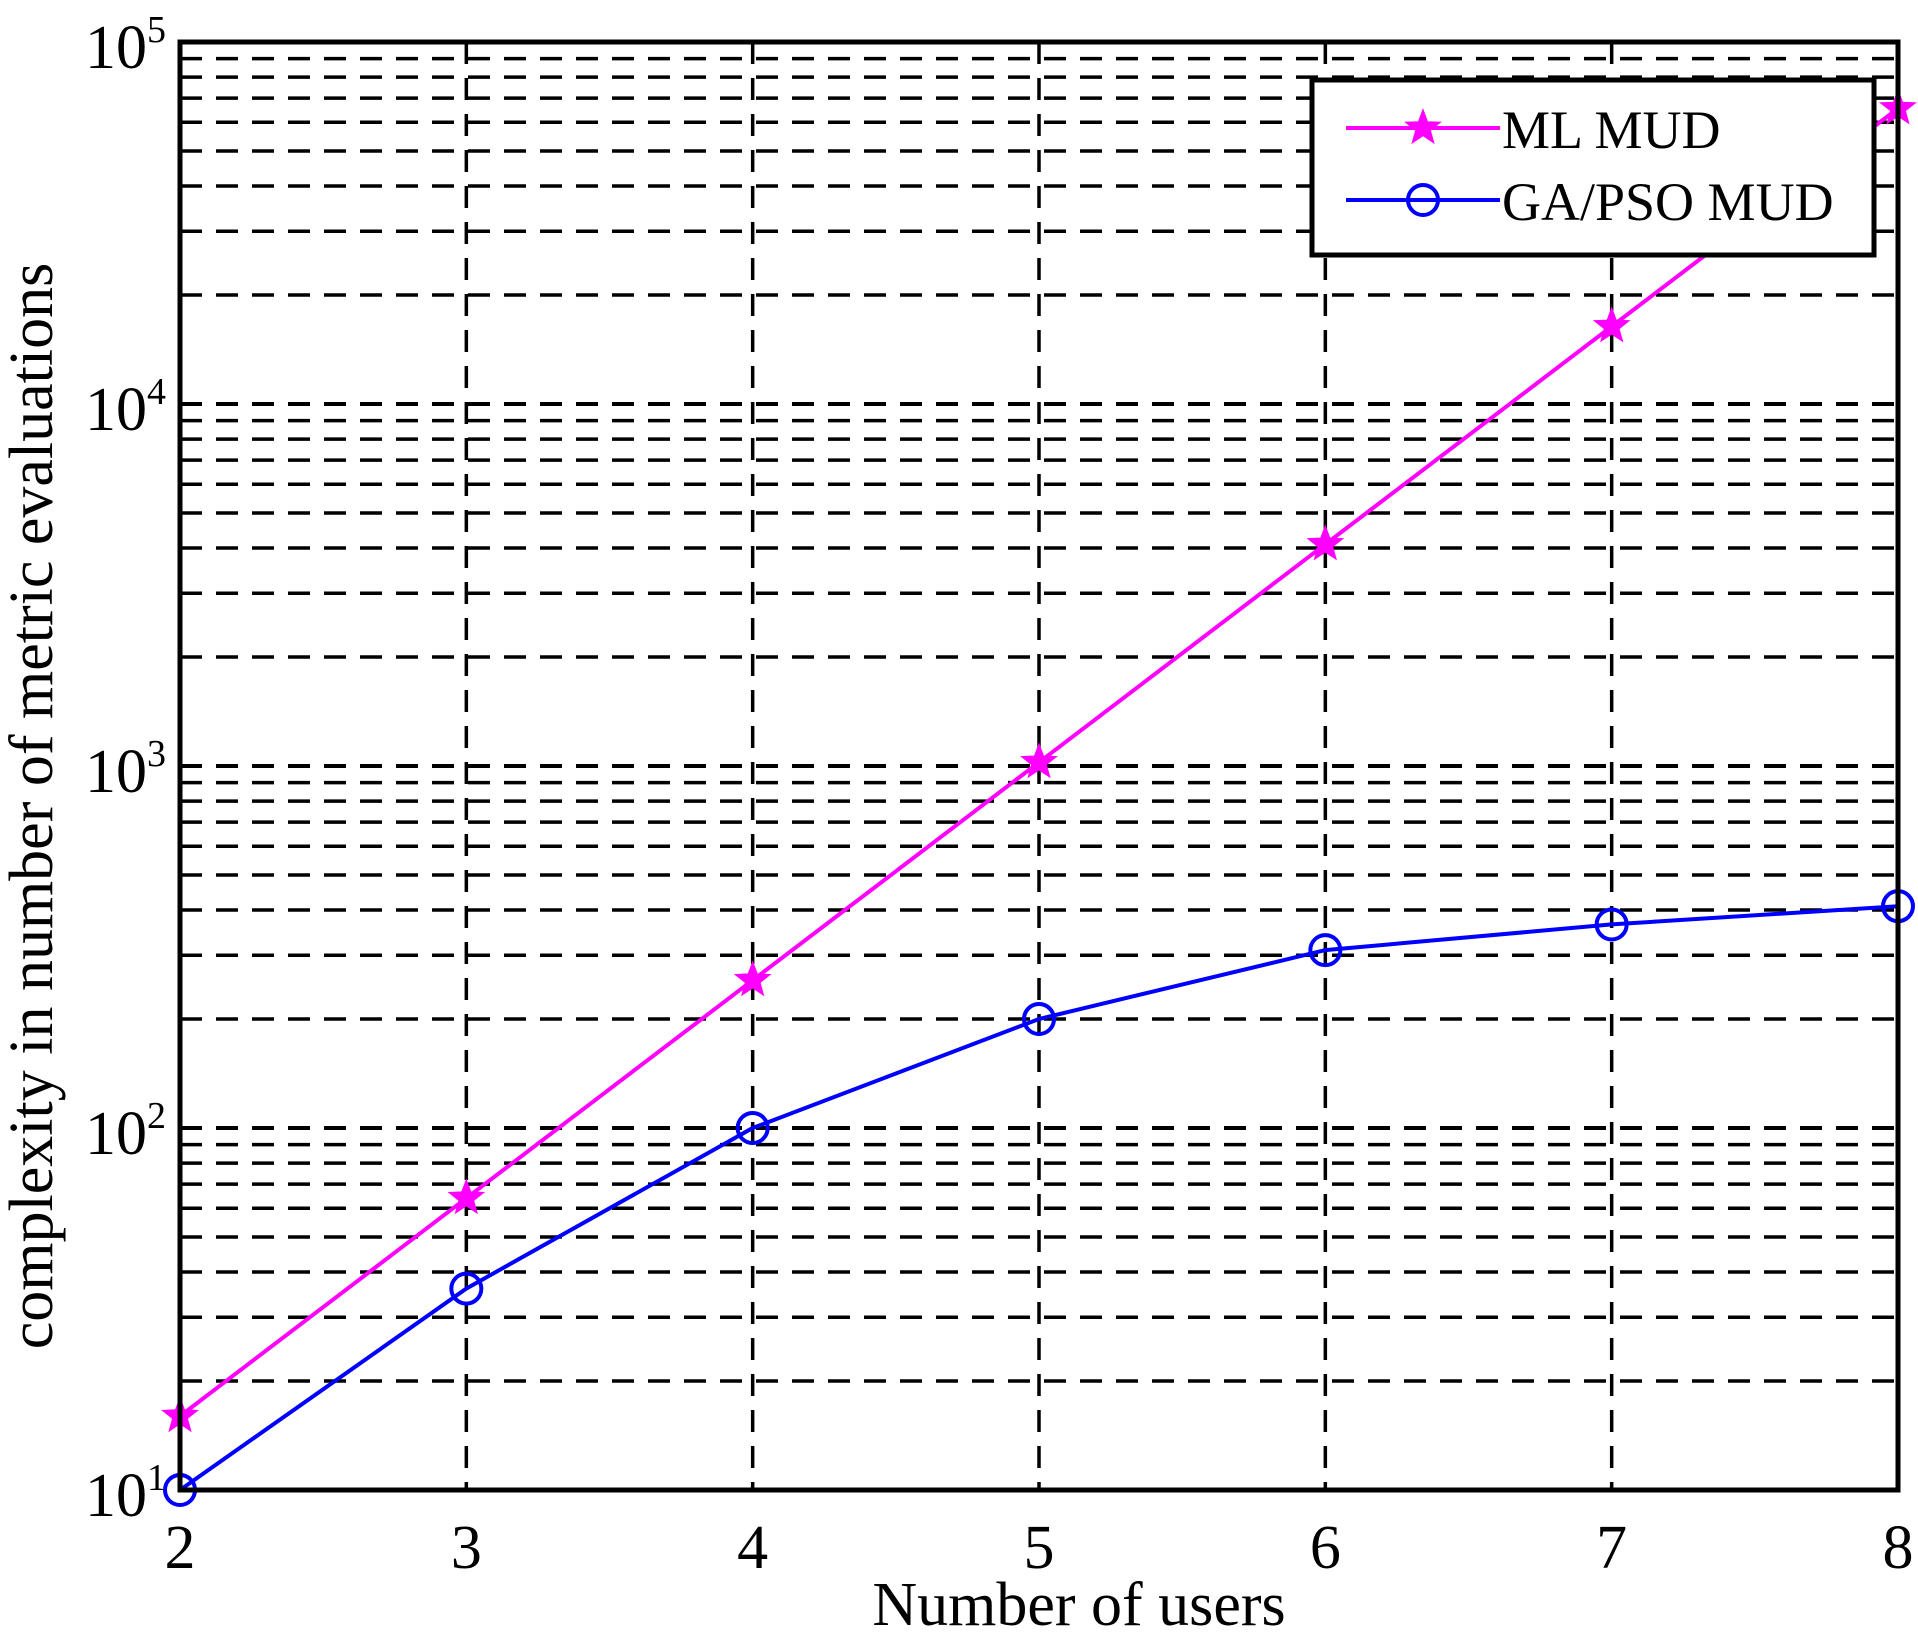 Image resolution: width=1918 pixels, height=1637 pixels. Describe the element at coordinates (156, 392) in the screenshot. I see `y-tick-exponent: 4` at that location.